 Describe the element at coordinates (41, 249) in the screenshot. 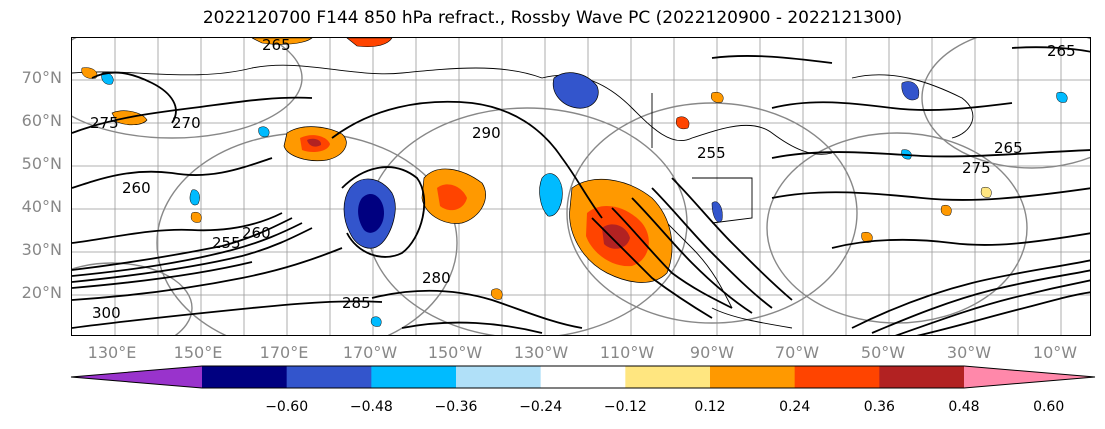

I see `lat-label-30n: 30°N` at that location.